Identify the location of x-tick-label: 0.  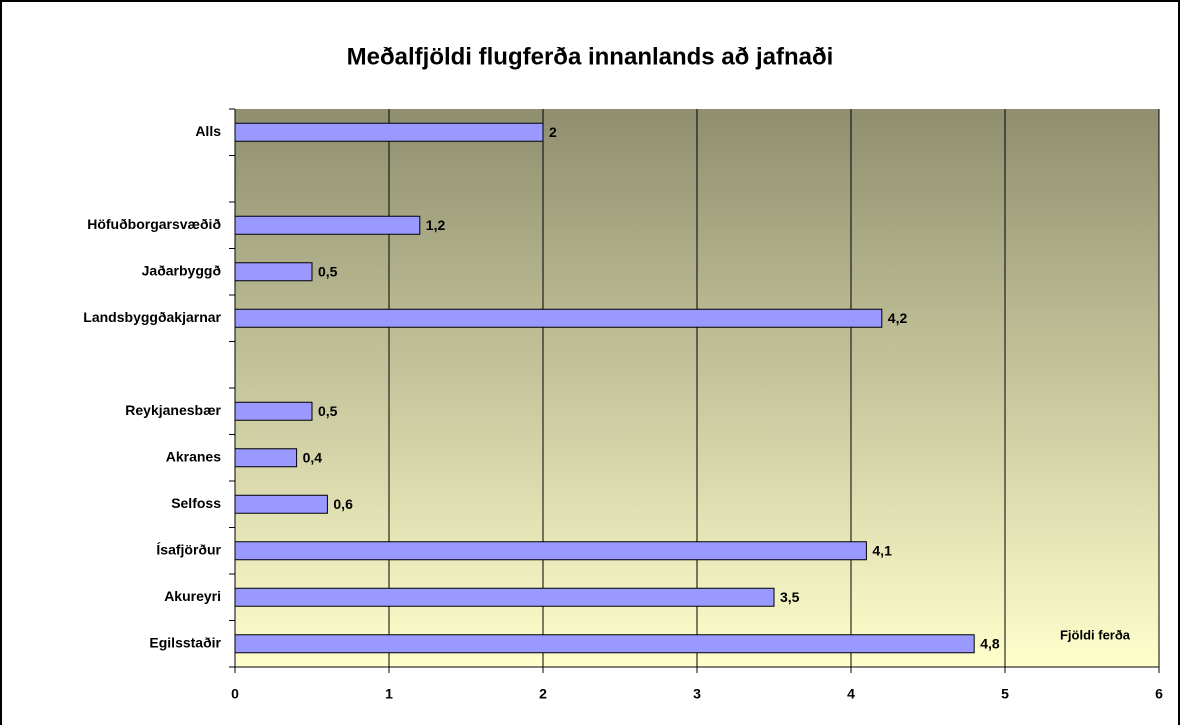
(235, 694).